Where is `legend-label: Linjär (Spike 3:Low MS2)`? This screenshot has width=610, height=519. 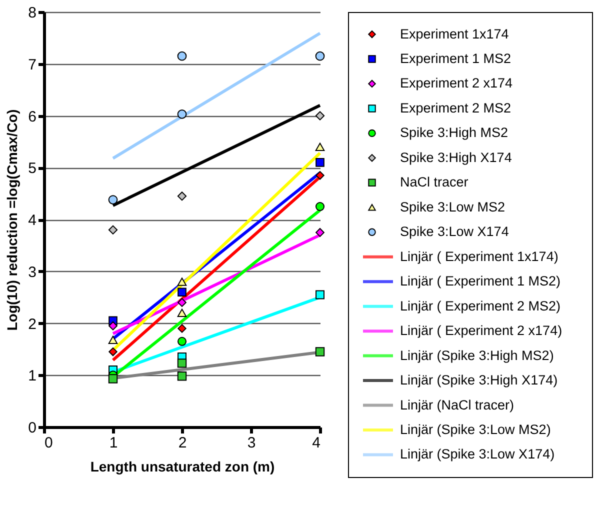 legend-label: Linjär (Spike 3:Low MS2) is located at coordinates (475, 430).